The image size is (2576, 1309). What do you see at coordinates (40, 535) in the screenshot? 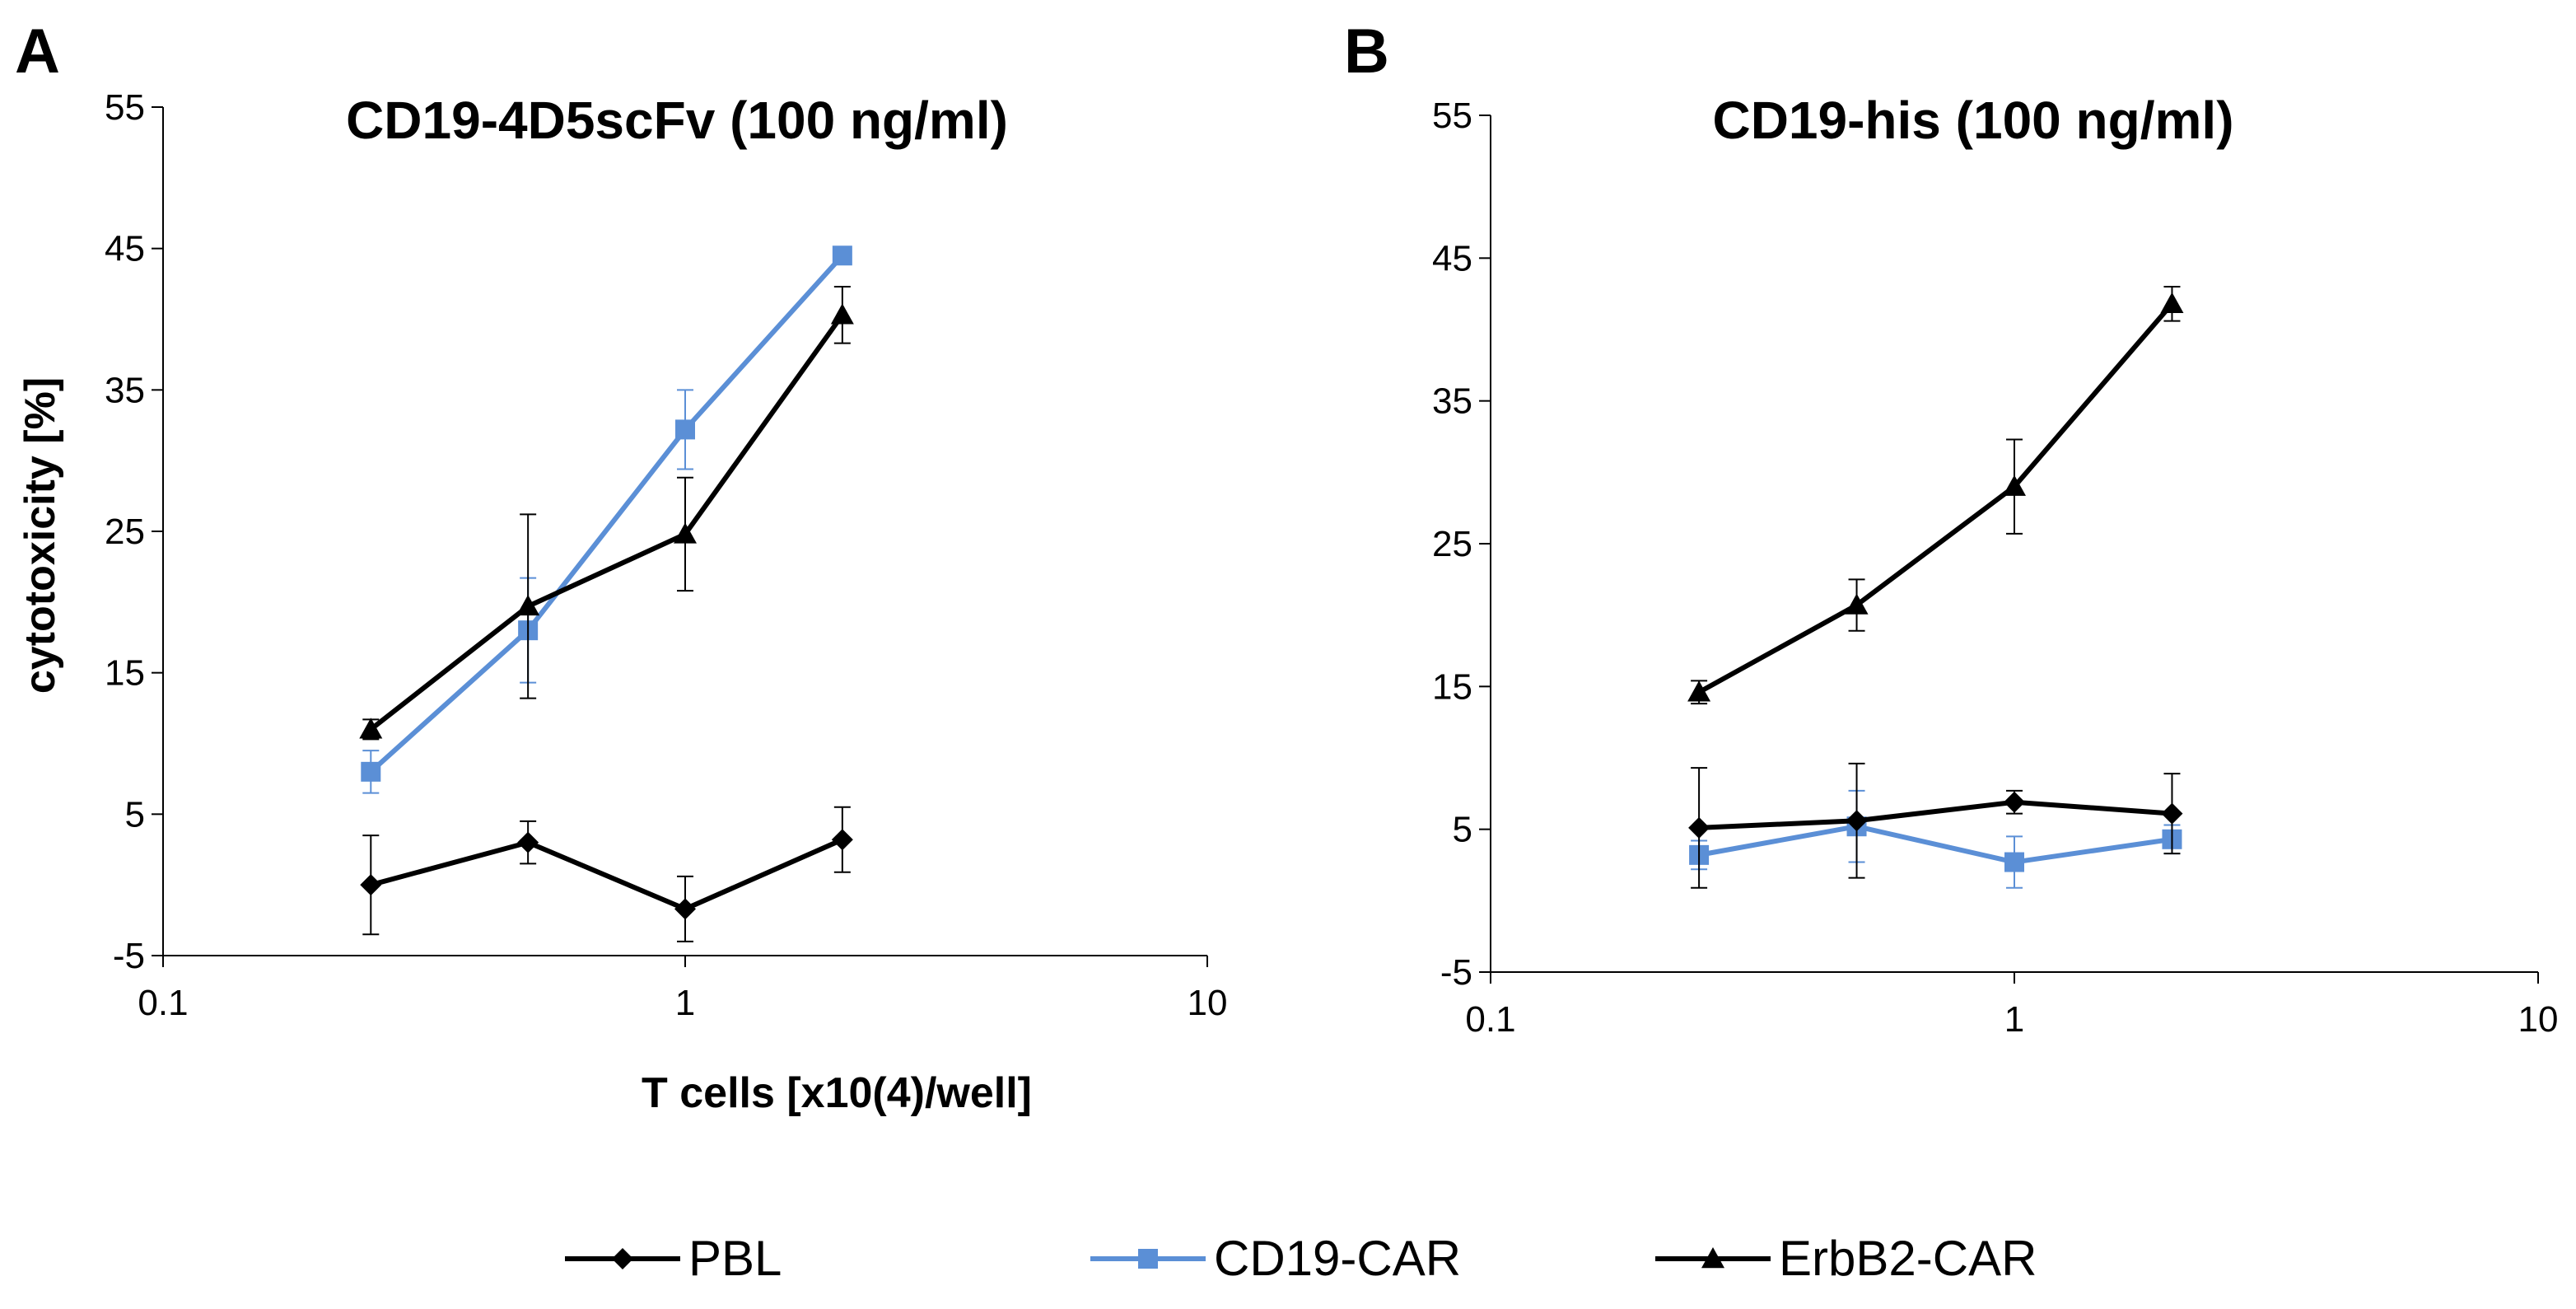
I see `y-axis-title: cytotoxicity [%]` at bounding box center [40, 535].